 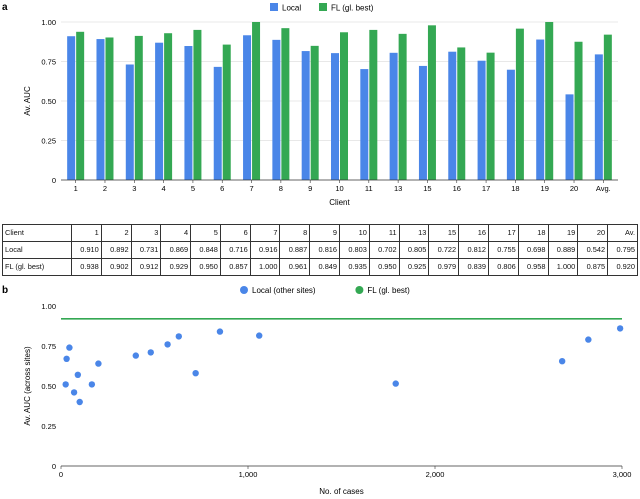 What do you see at coordinates (176, 233) in the screenshot?
I see `table-cell: 4` at bounding box center [176, 233].